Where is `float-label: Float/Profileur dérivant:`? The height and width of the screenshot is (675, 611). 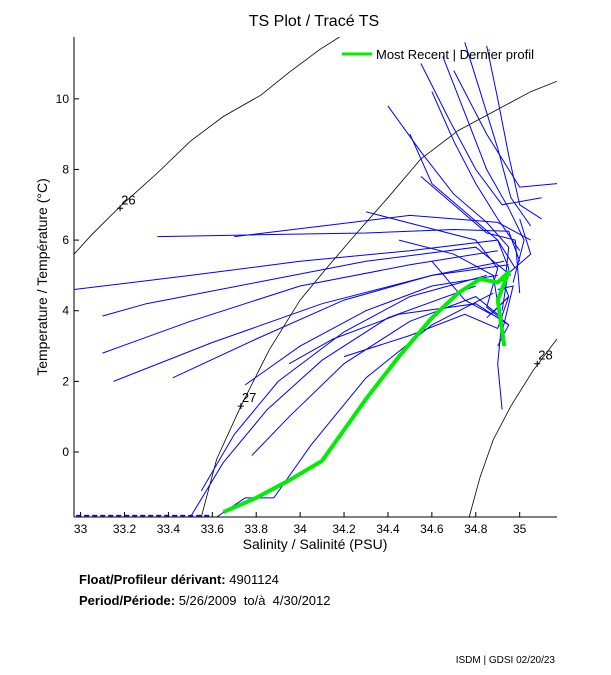
float-label: Float/Profileur dérivant: is located at coordinates (152, 579).